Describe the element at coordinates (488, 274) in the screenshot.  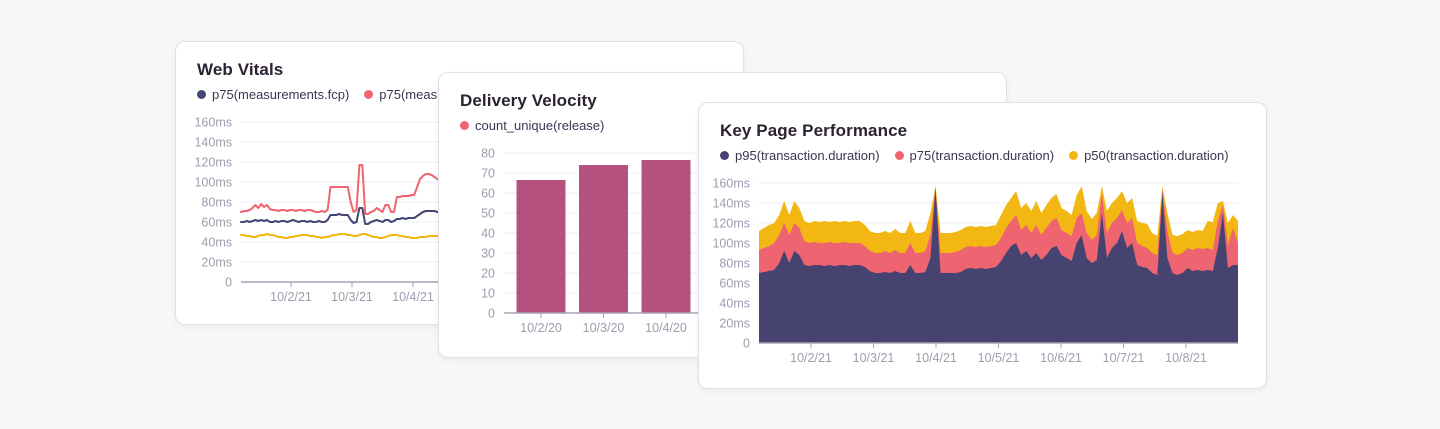
I see `svg-text: 20` at that location.